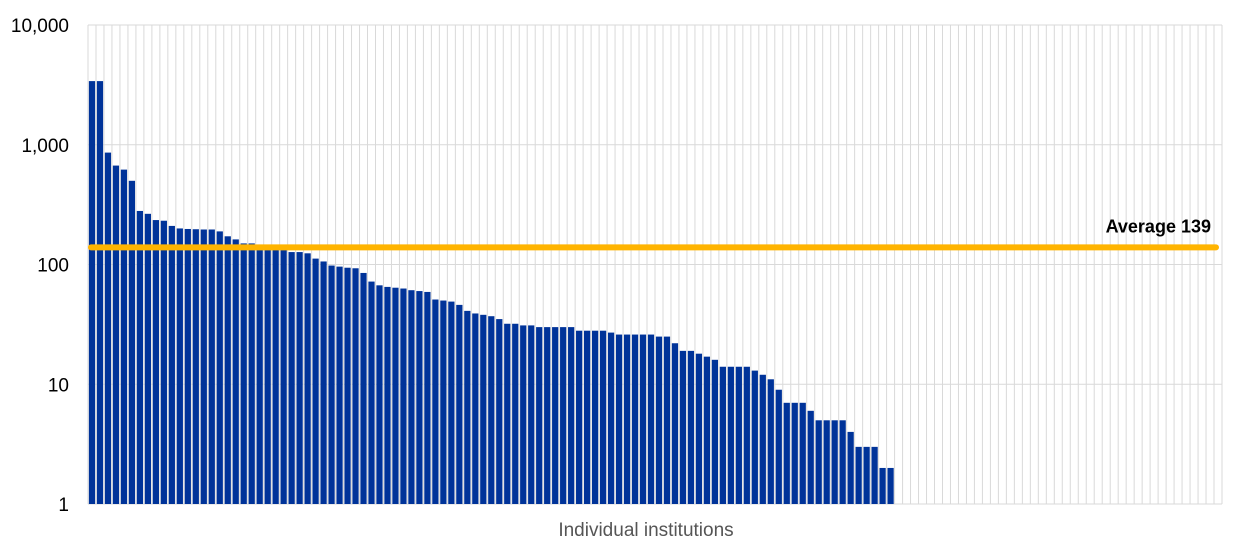 The width and height of the screenshot is (1240, 546). What do you see at coordinates (58, 385) in the screenshot?
I see `y-tick-label: 10` at bounding box center [58, 385].